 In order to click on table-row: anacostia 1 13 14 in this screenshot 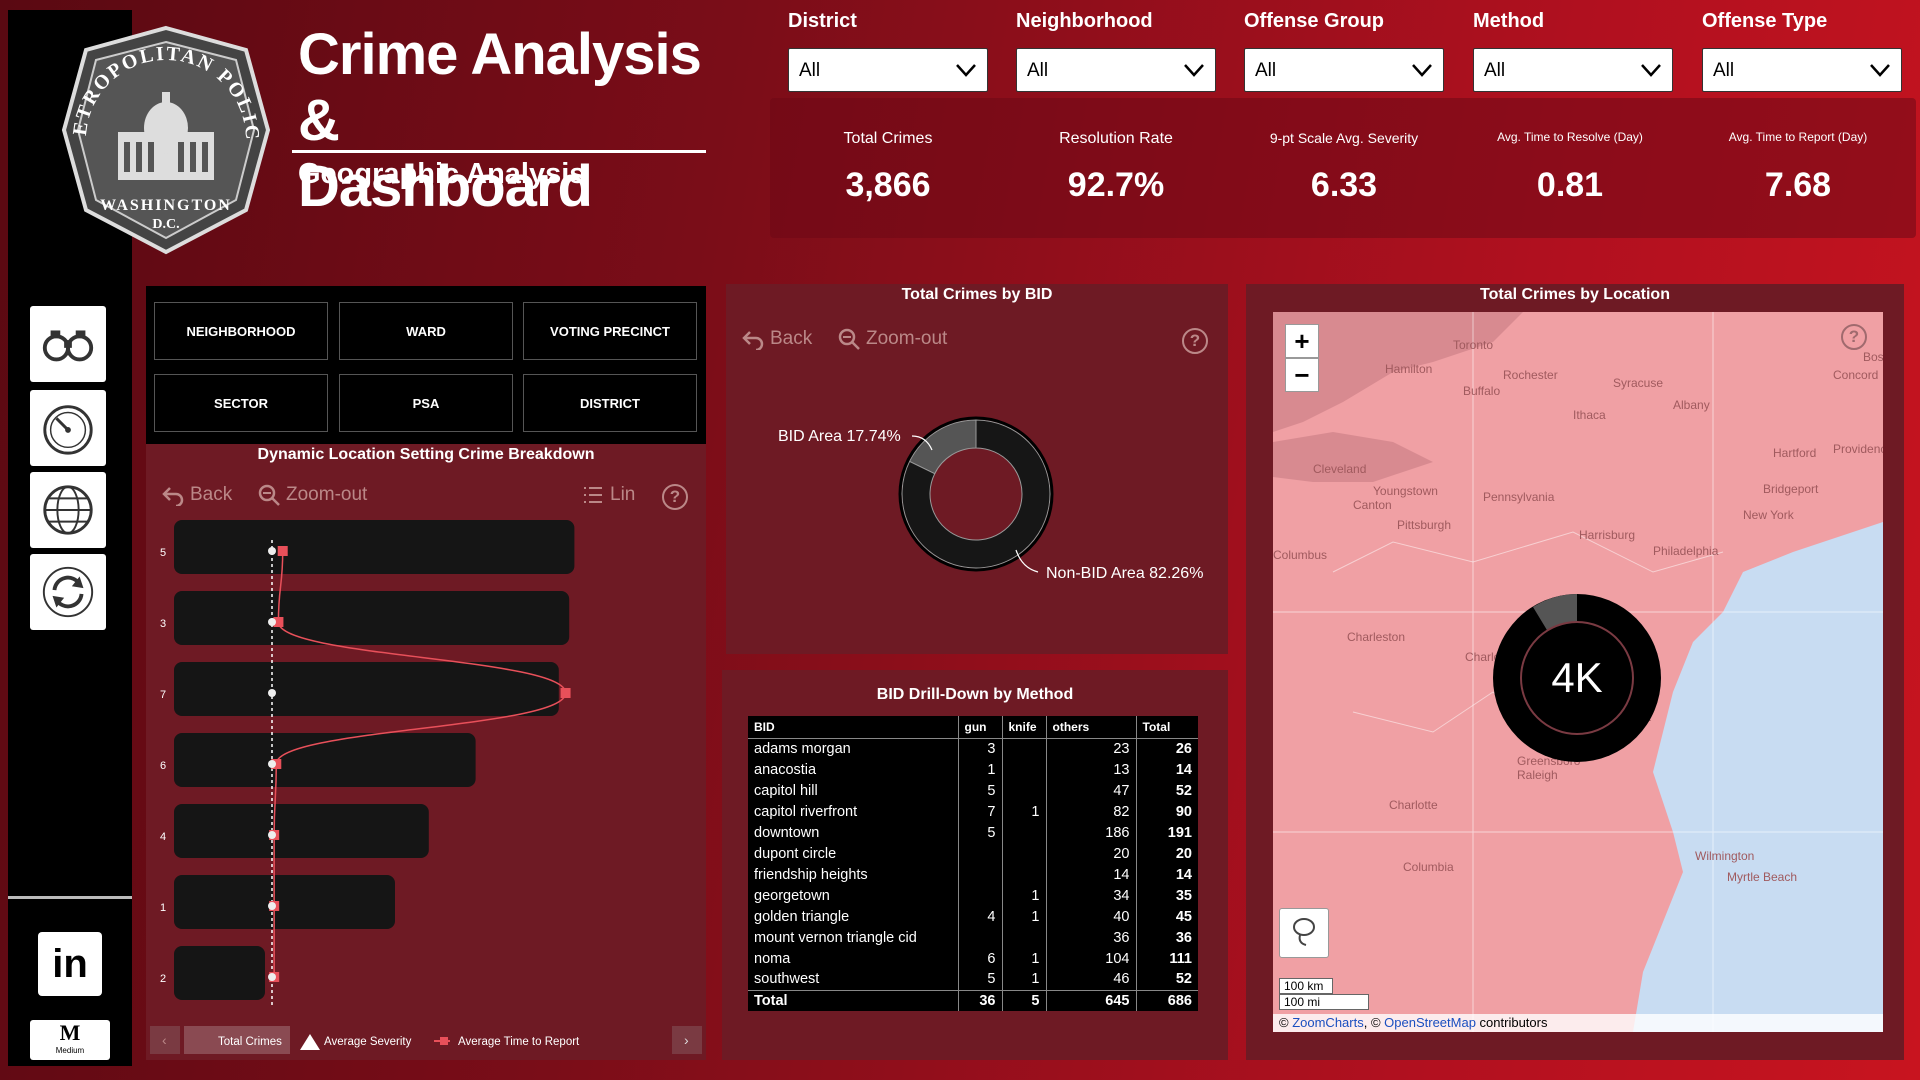, I will do `click(973, 769)`.